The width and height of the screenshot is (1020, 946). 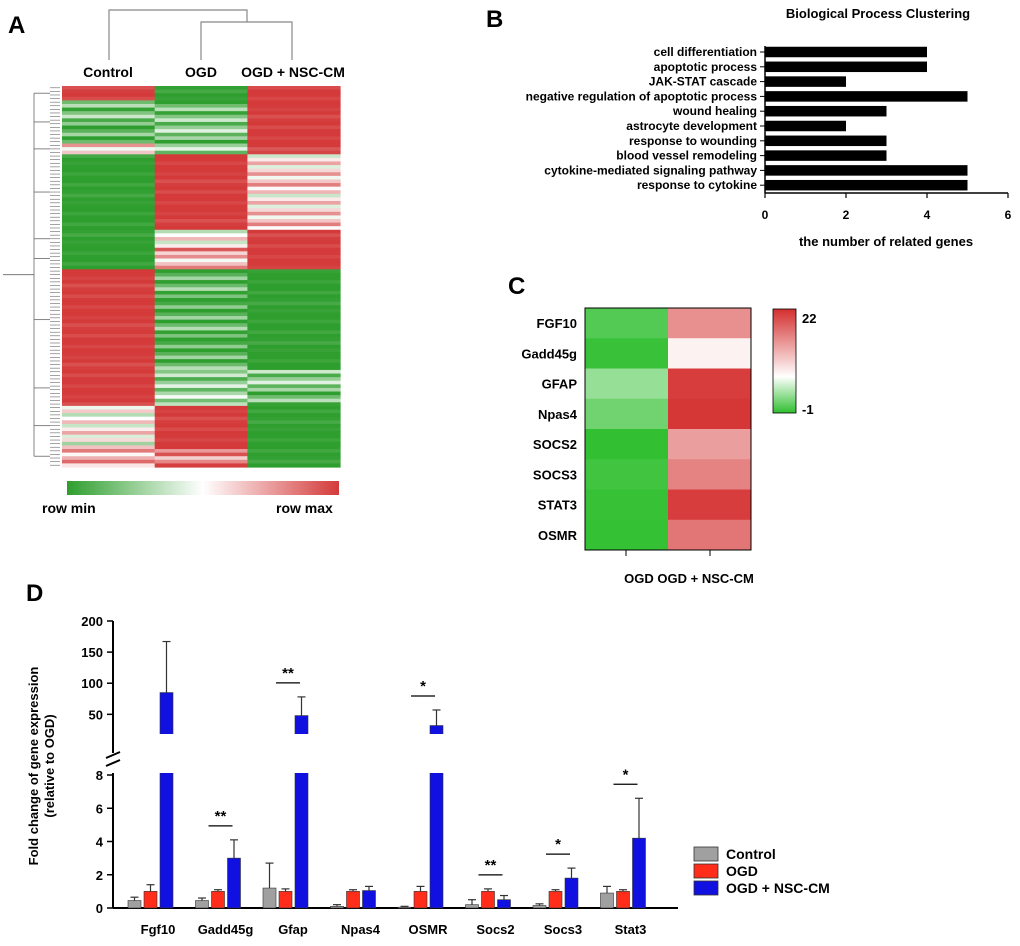 I want to click on heatmap-c-columns-label: OGD OGD + NSC-CM, so click(x=689, y=578).